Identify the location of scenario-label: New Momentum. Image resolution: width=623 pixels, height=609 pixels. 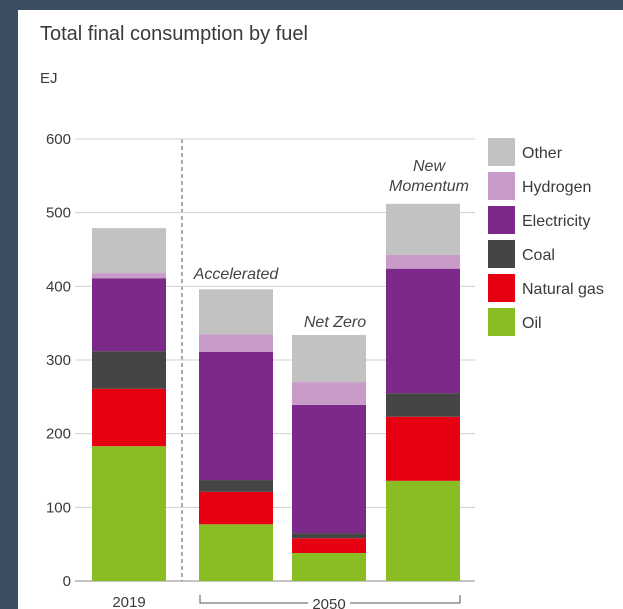
(429, 176).